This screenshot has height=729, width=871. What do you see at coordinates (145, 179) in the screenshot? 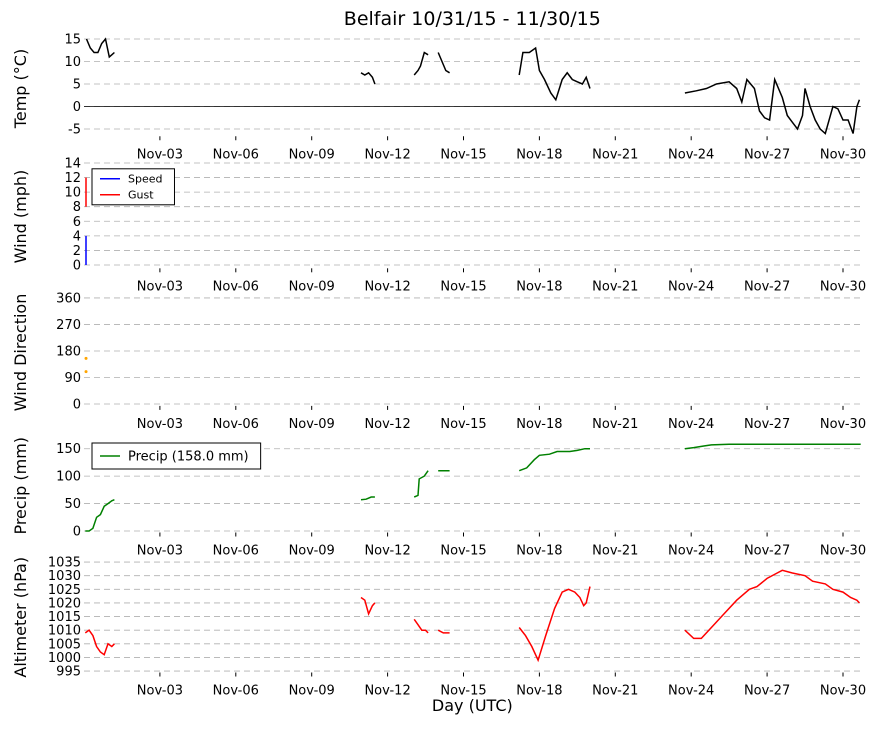
I see `legend-label: Speed` at bounding box center [145, 179].